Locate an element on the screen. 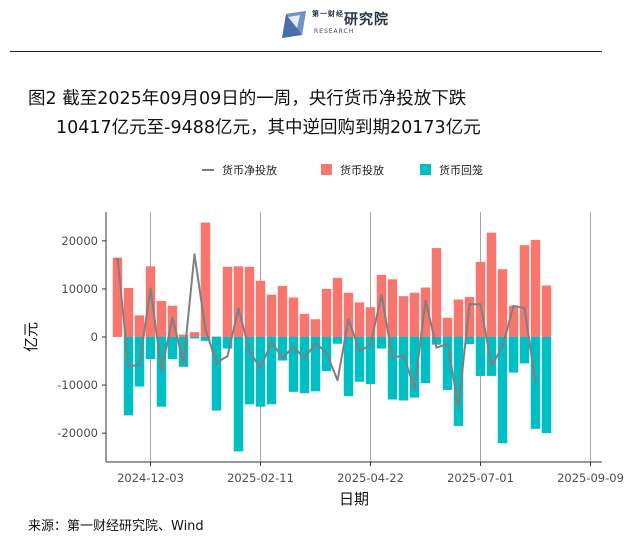 The image size is (640, 552). logo-english-name: RESEARCH is located at coordinates (334, 31).